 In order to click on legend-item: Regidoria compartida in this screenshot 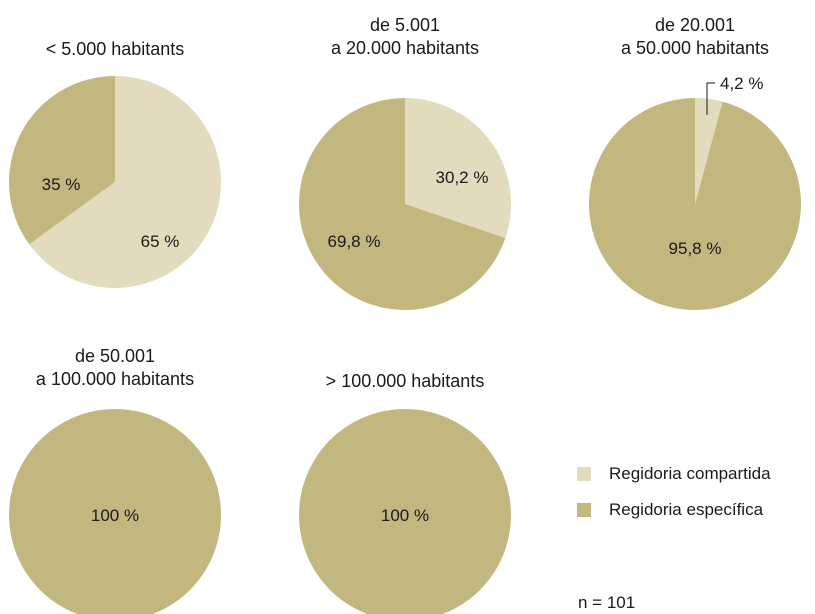, I will do `click(674, 474)`.